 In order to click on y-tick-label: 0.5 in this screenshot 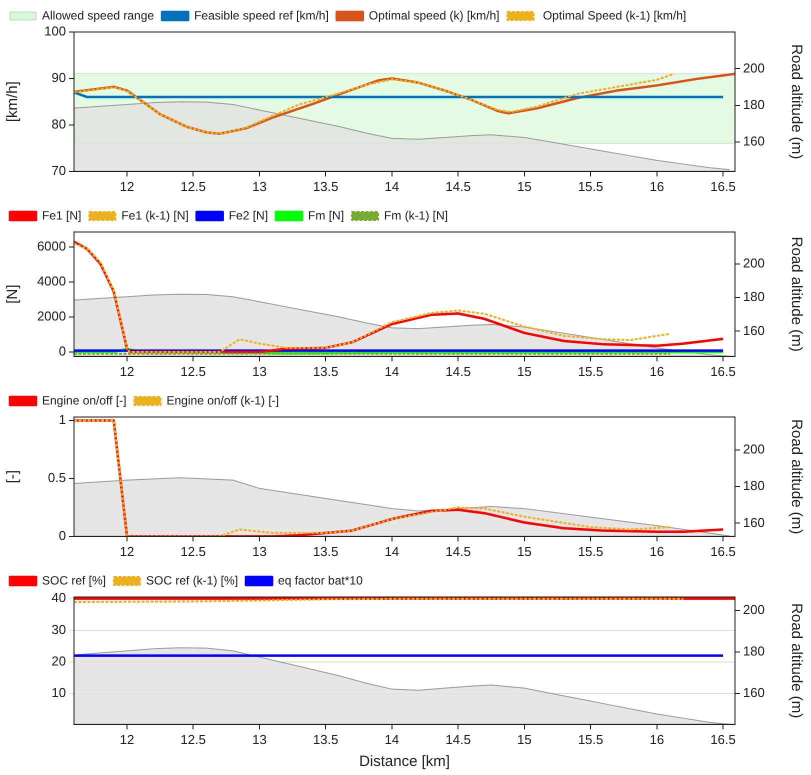, I will do `click(57, 478)`.